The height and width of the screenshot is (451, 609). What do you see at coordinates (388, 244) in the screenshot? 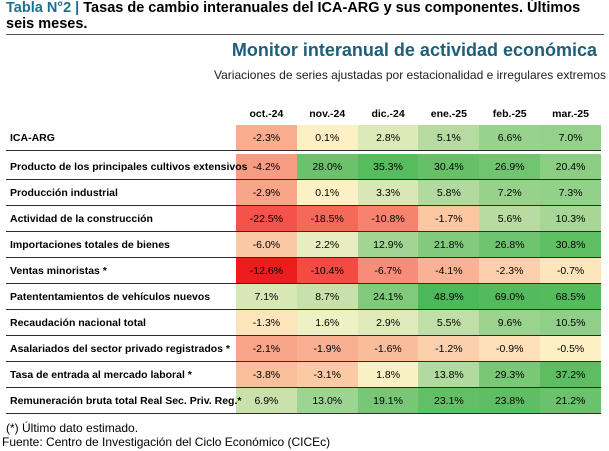
I see `value-cell: 12.9%` at bounding box center [388, 244].